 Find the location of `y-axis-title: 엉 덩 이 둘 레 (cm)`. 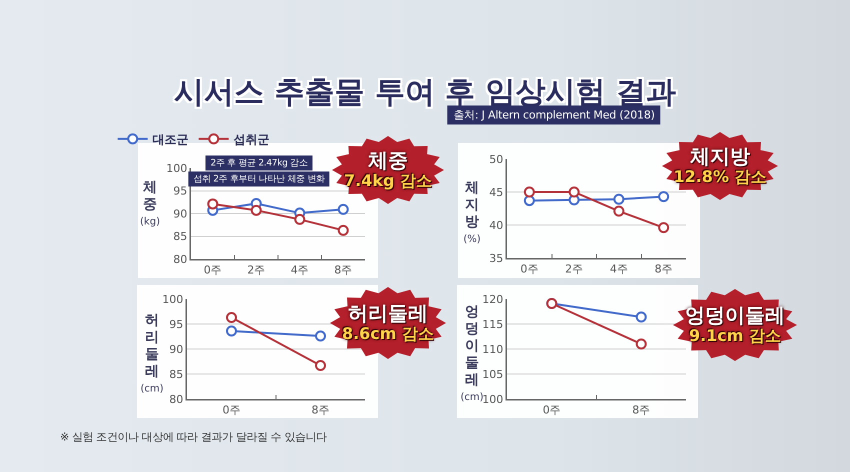

y-axis-title: 엉 덩 이 둘 레 (cm) is located at coordinates (472, 353).